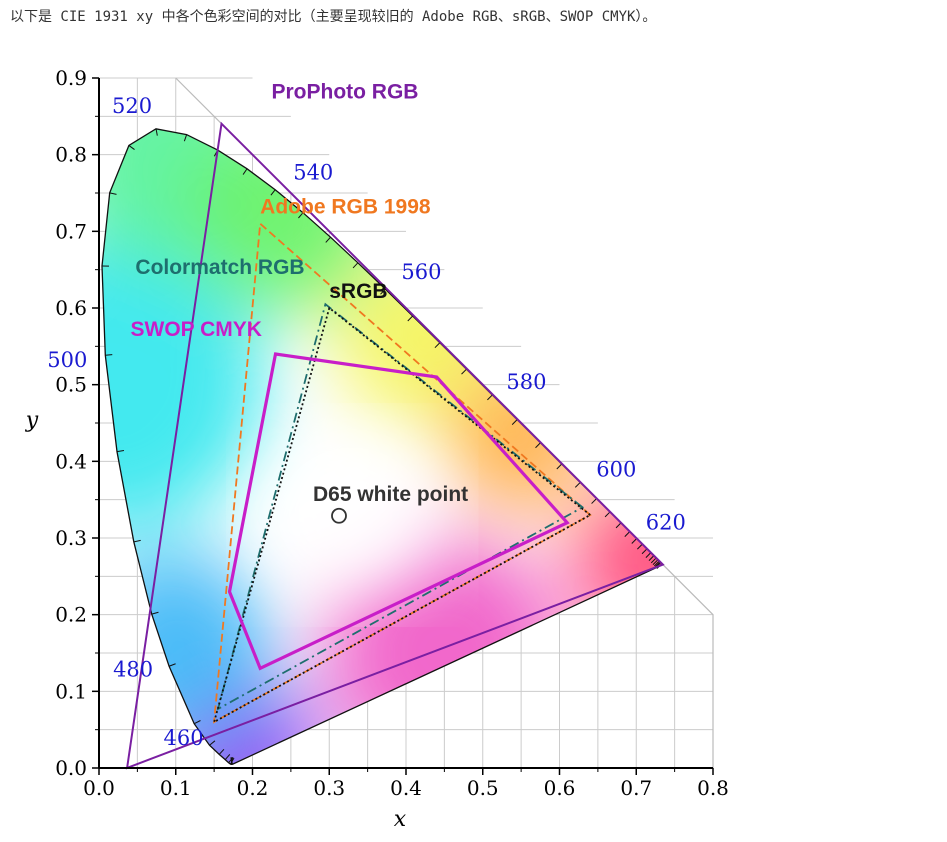 The width and height of the screenshot is (947, 842). I want to click on white-center, so click(352, 515).